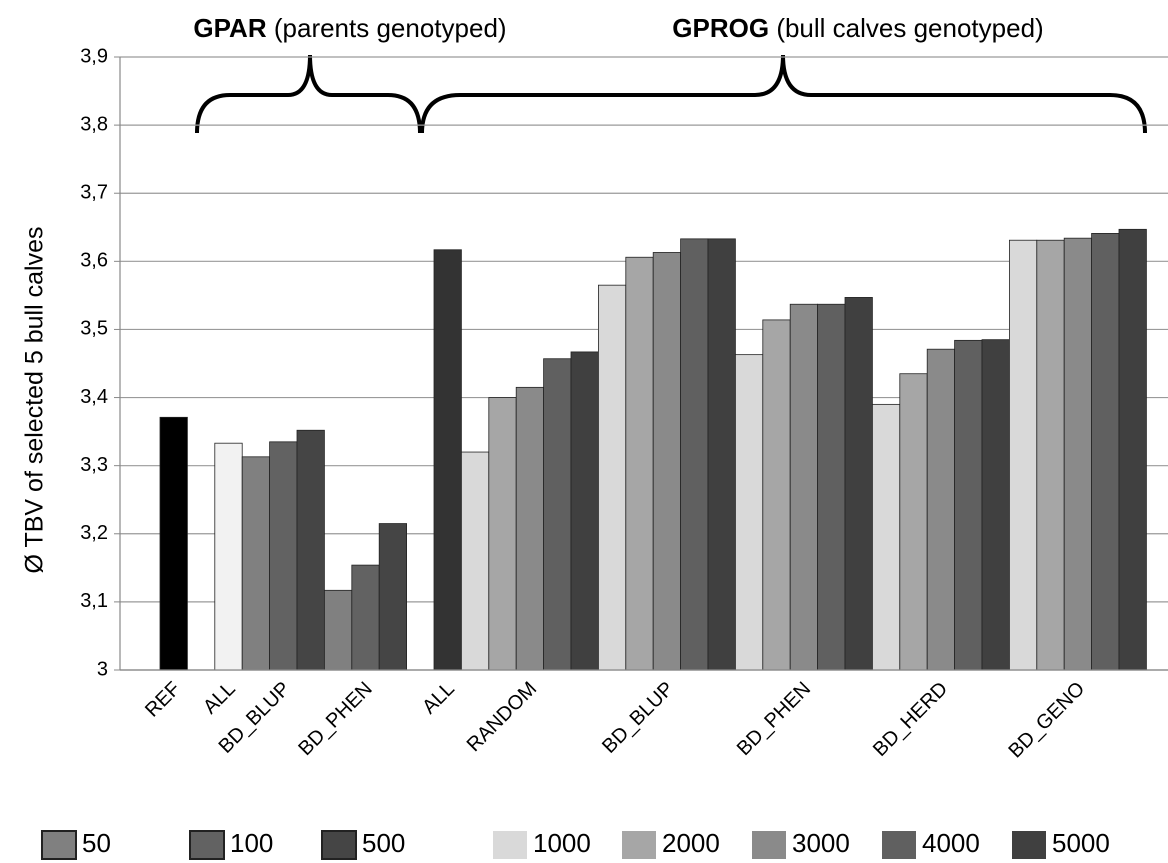 Image resolution: width=1168 pixels, height=863 pixels. What do you see at coordinates (691, 843) in the screenshot?
I see `legend-label: 2000` at bounding box center [691, 843].